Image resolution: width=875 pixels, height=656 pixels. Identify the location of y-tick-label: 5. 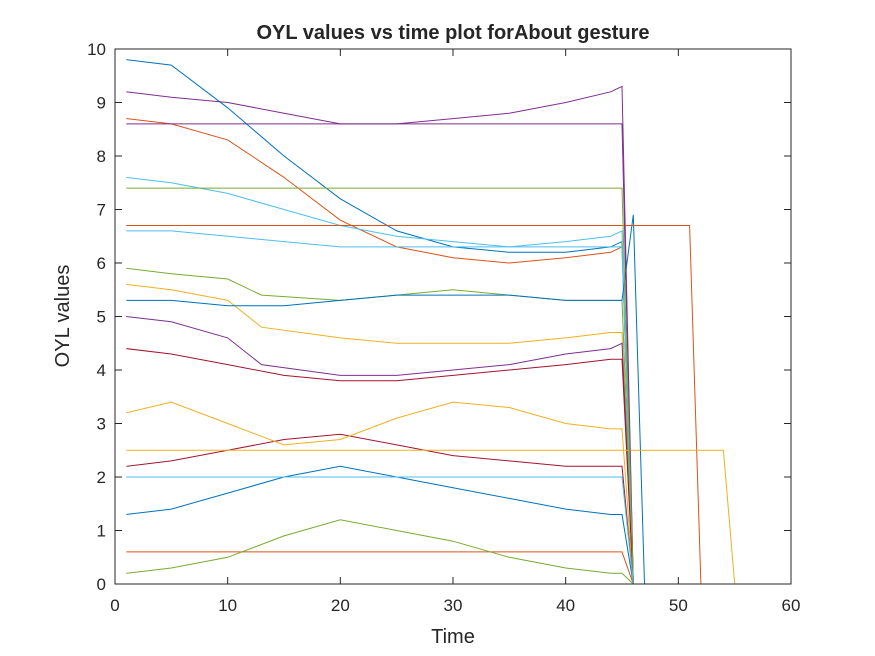
(101, 317).